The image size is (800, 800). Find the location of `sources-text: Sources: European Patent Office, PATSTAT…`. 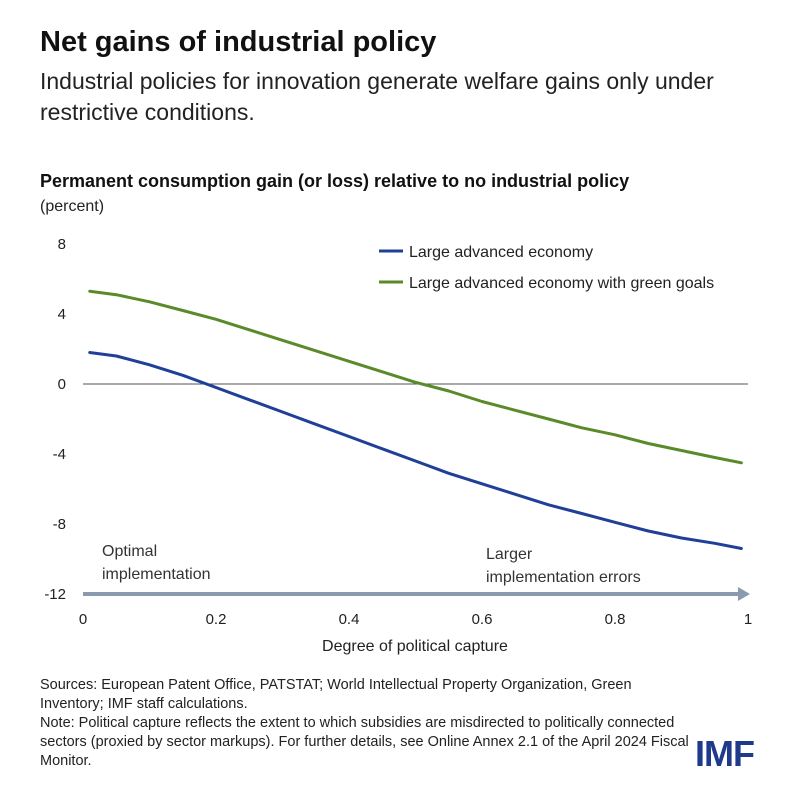

sources-text: Sources: European Patent Office, PATSTAT… is located at coordinates (336, 694).